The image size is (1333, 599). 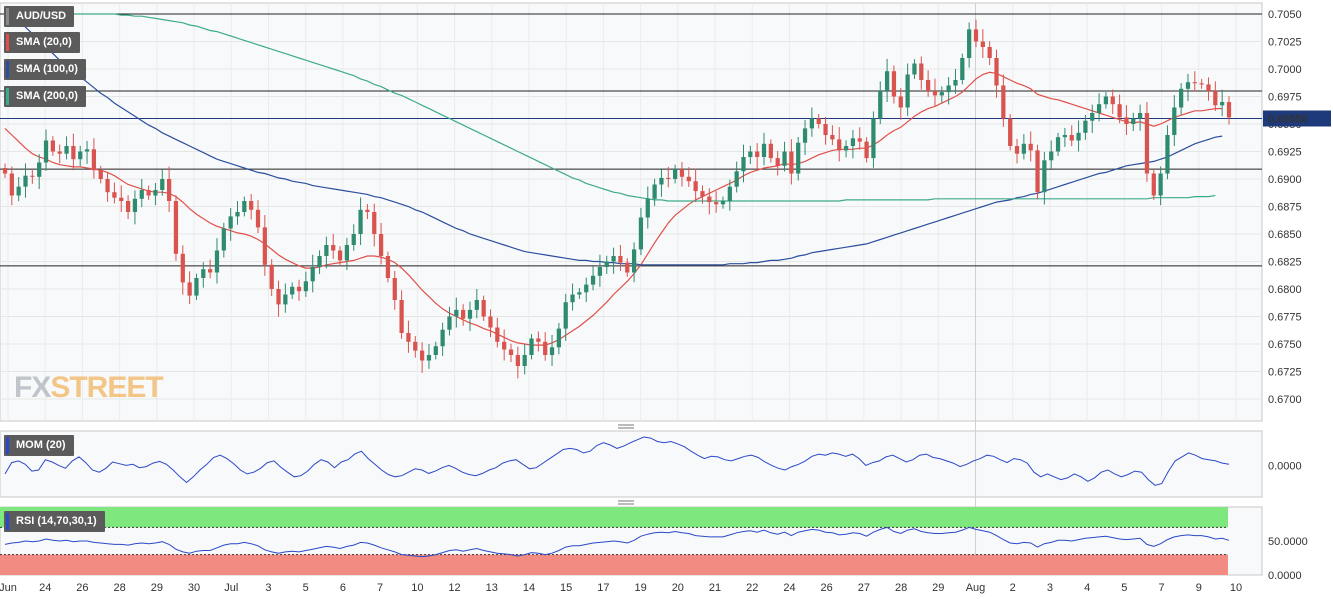 What do you see at coordinates (1285, 318) in the screenshot?
I see `y-tick-label: 0.6775` at bounding box center [1285, 318].